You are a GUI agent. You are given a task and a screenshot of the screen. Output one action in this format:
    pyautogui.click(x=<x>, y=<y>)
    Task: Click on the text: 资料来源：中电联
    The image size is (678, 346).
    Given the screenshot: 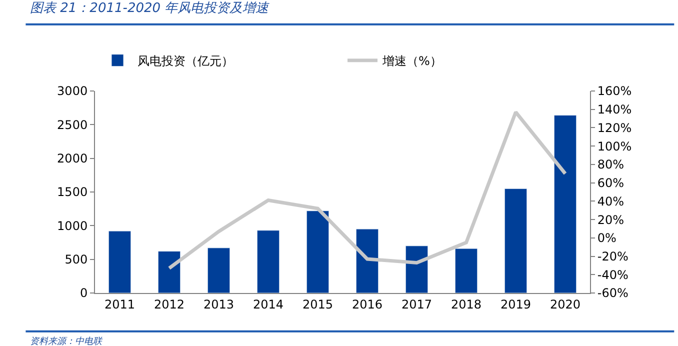 What is the action you would take?
    pyautogui.click(x=66, y=341)
    